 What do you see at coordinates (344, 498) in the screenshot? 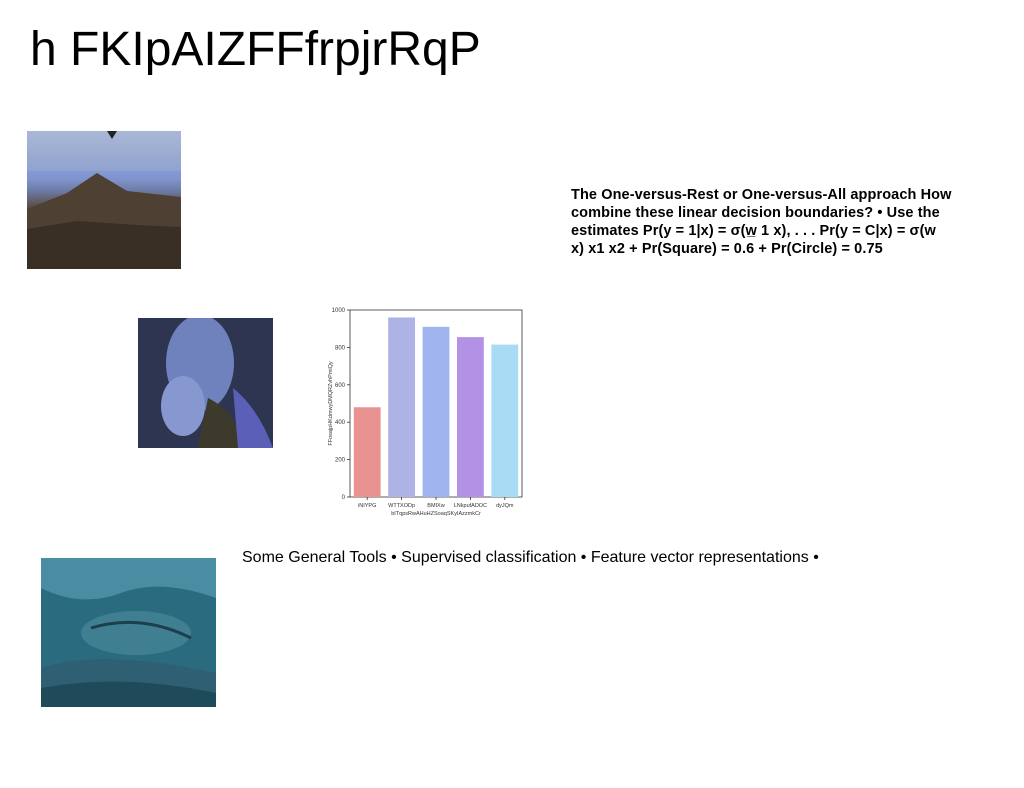
I see `y-tick-label: 0` at bounding box center [344, 498].